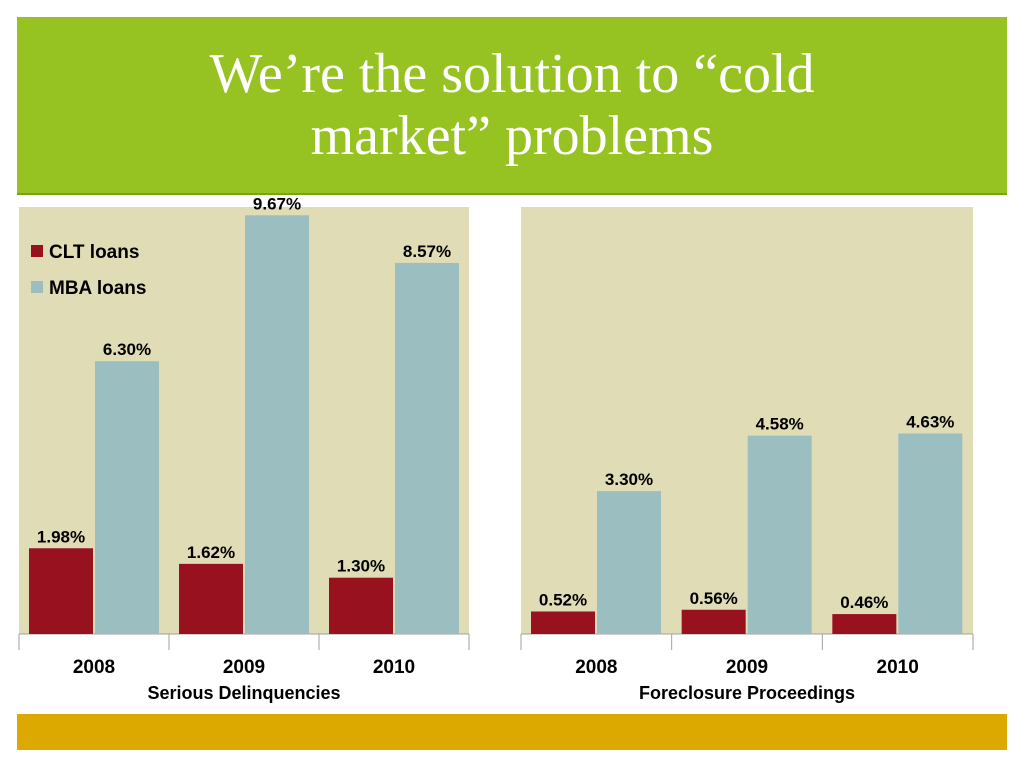 This screenshot has height=768, width=1024. Describe the element at coordinates (37, 251) in the screenshot. I see `legend-swatch-clt` at that location.